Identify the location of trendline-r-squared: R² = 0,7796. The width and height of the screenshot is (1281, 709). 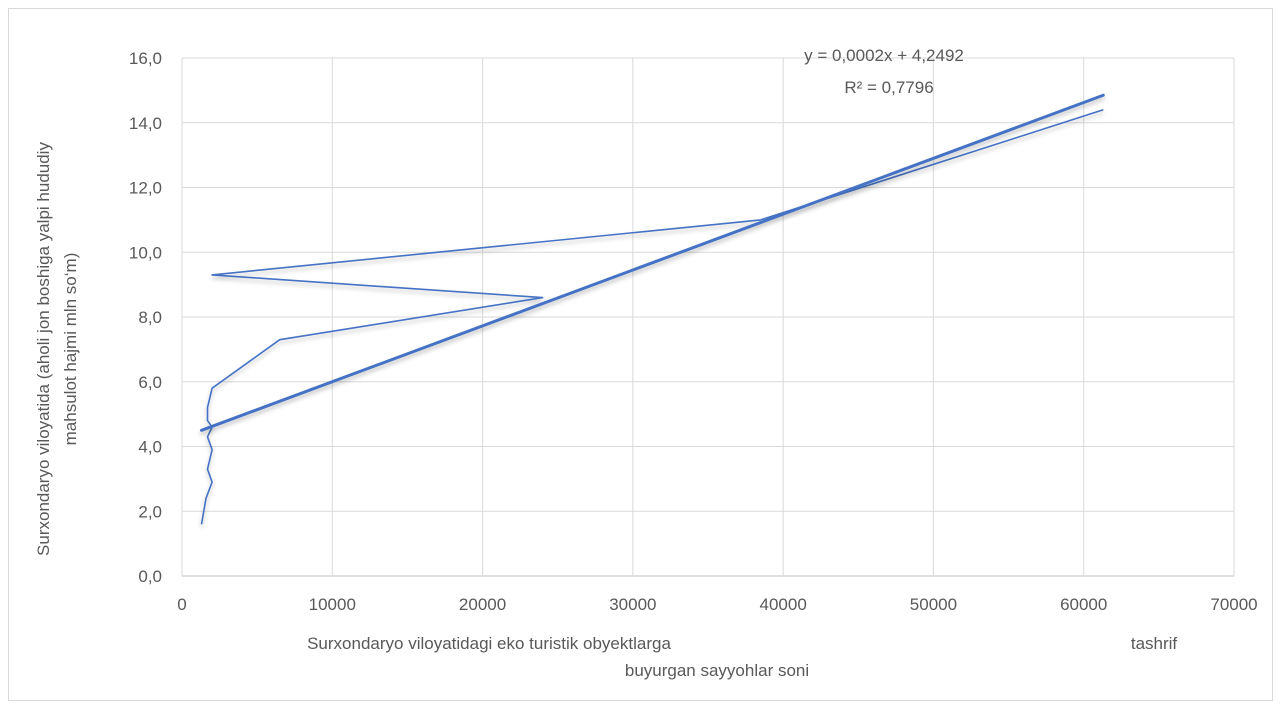
(888, 87).